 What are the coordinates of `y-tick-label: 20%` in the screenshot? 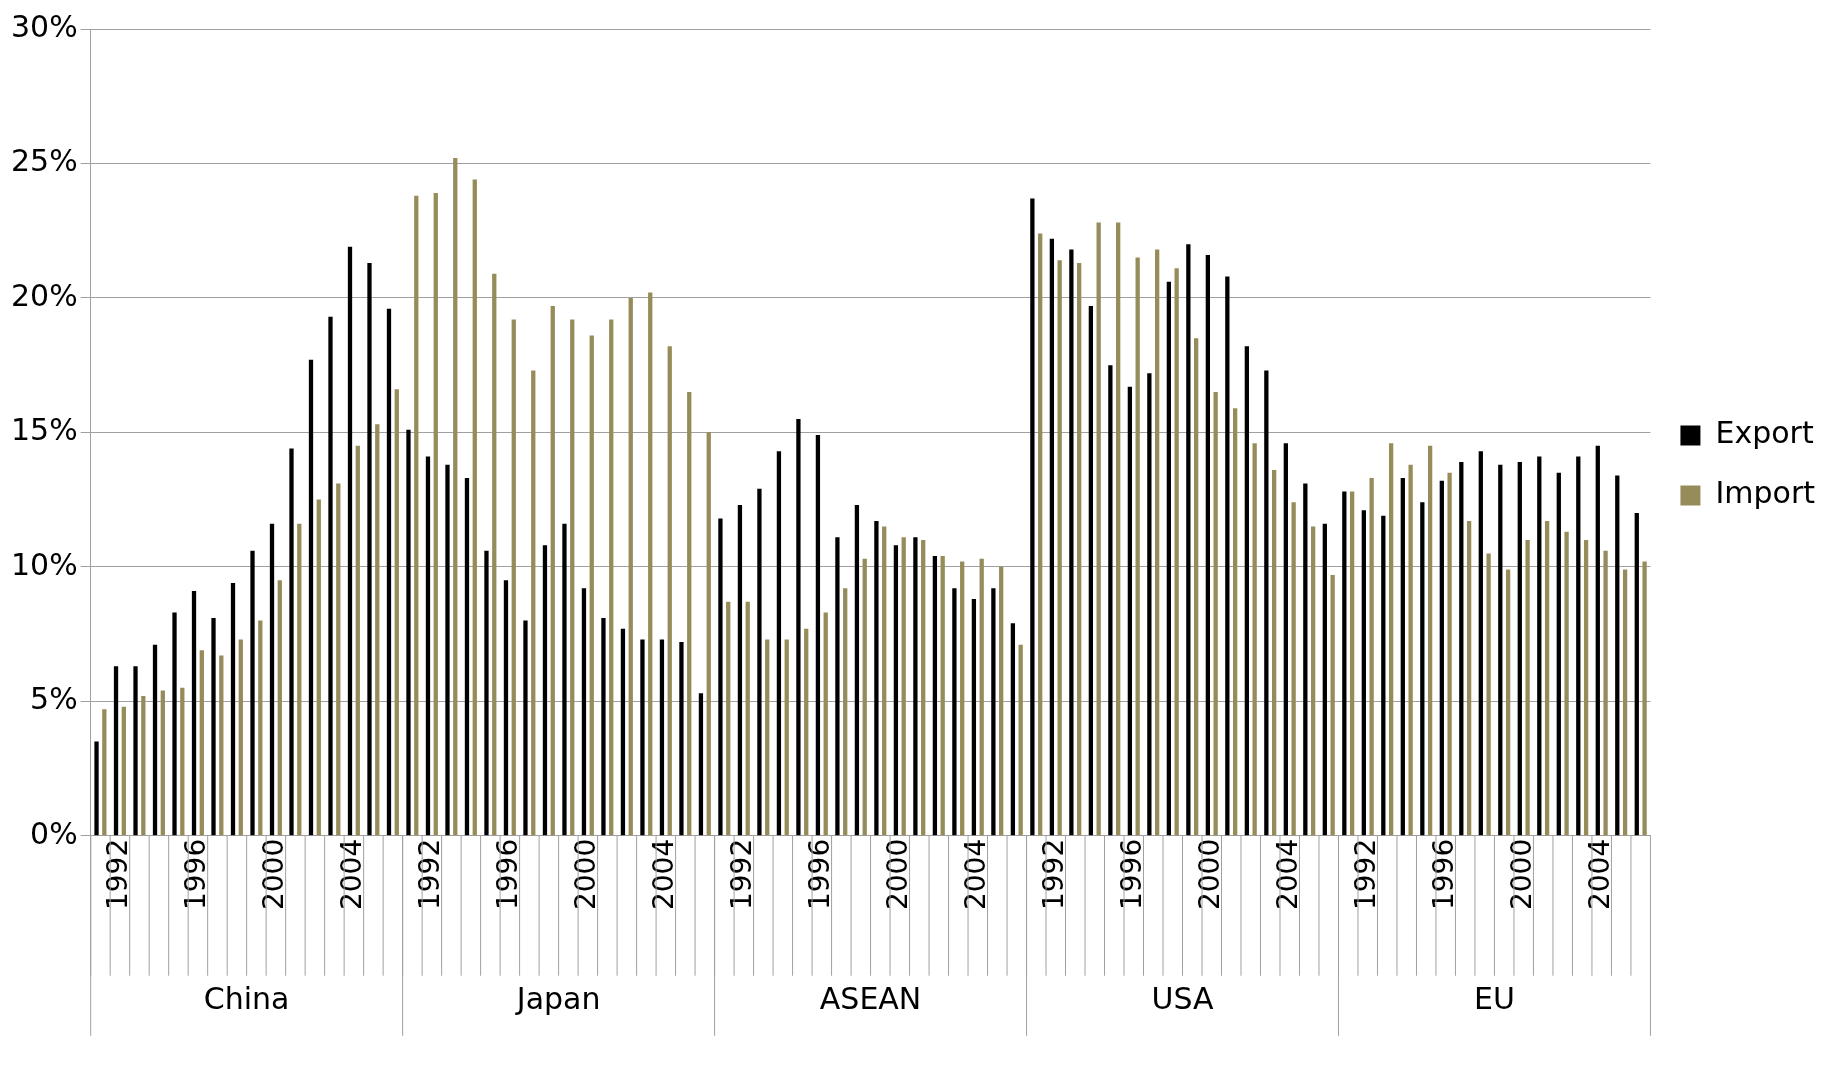 It's located at (44, 295).